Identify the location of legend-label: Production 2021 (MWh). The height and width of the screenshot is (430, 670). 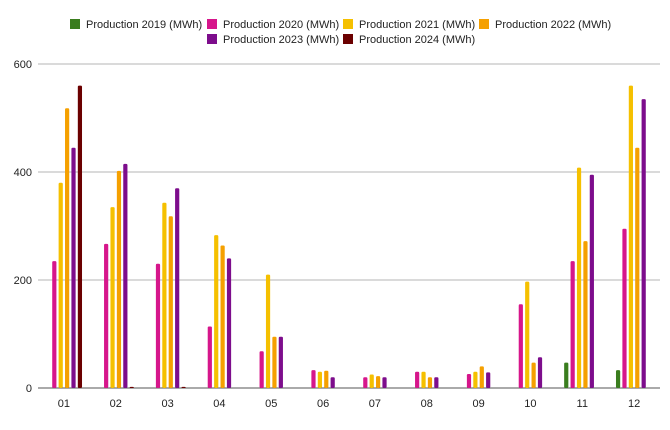
(417, 25).